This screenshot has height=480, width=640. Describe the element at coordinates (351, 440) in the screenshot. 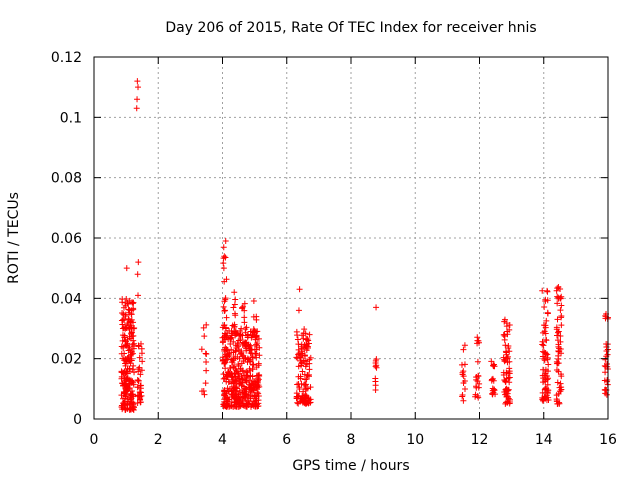

I see `x-tick-label: 8` at that location.